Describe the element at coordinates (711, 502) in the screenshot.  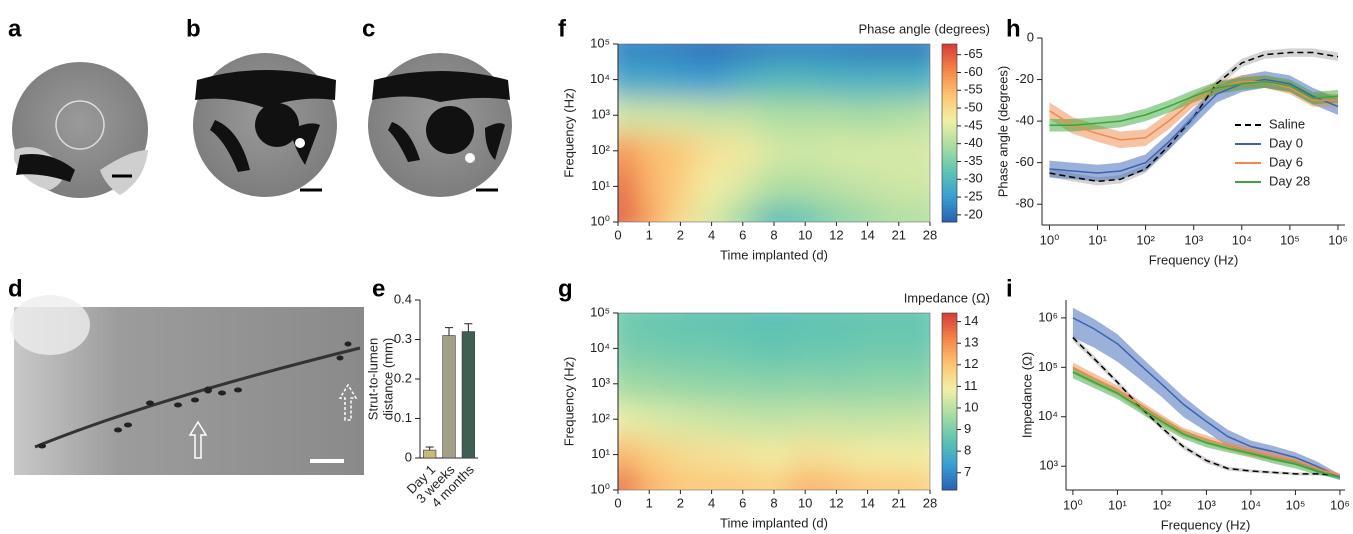
I see `x-tick-label: 4` at that location.